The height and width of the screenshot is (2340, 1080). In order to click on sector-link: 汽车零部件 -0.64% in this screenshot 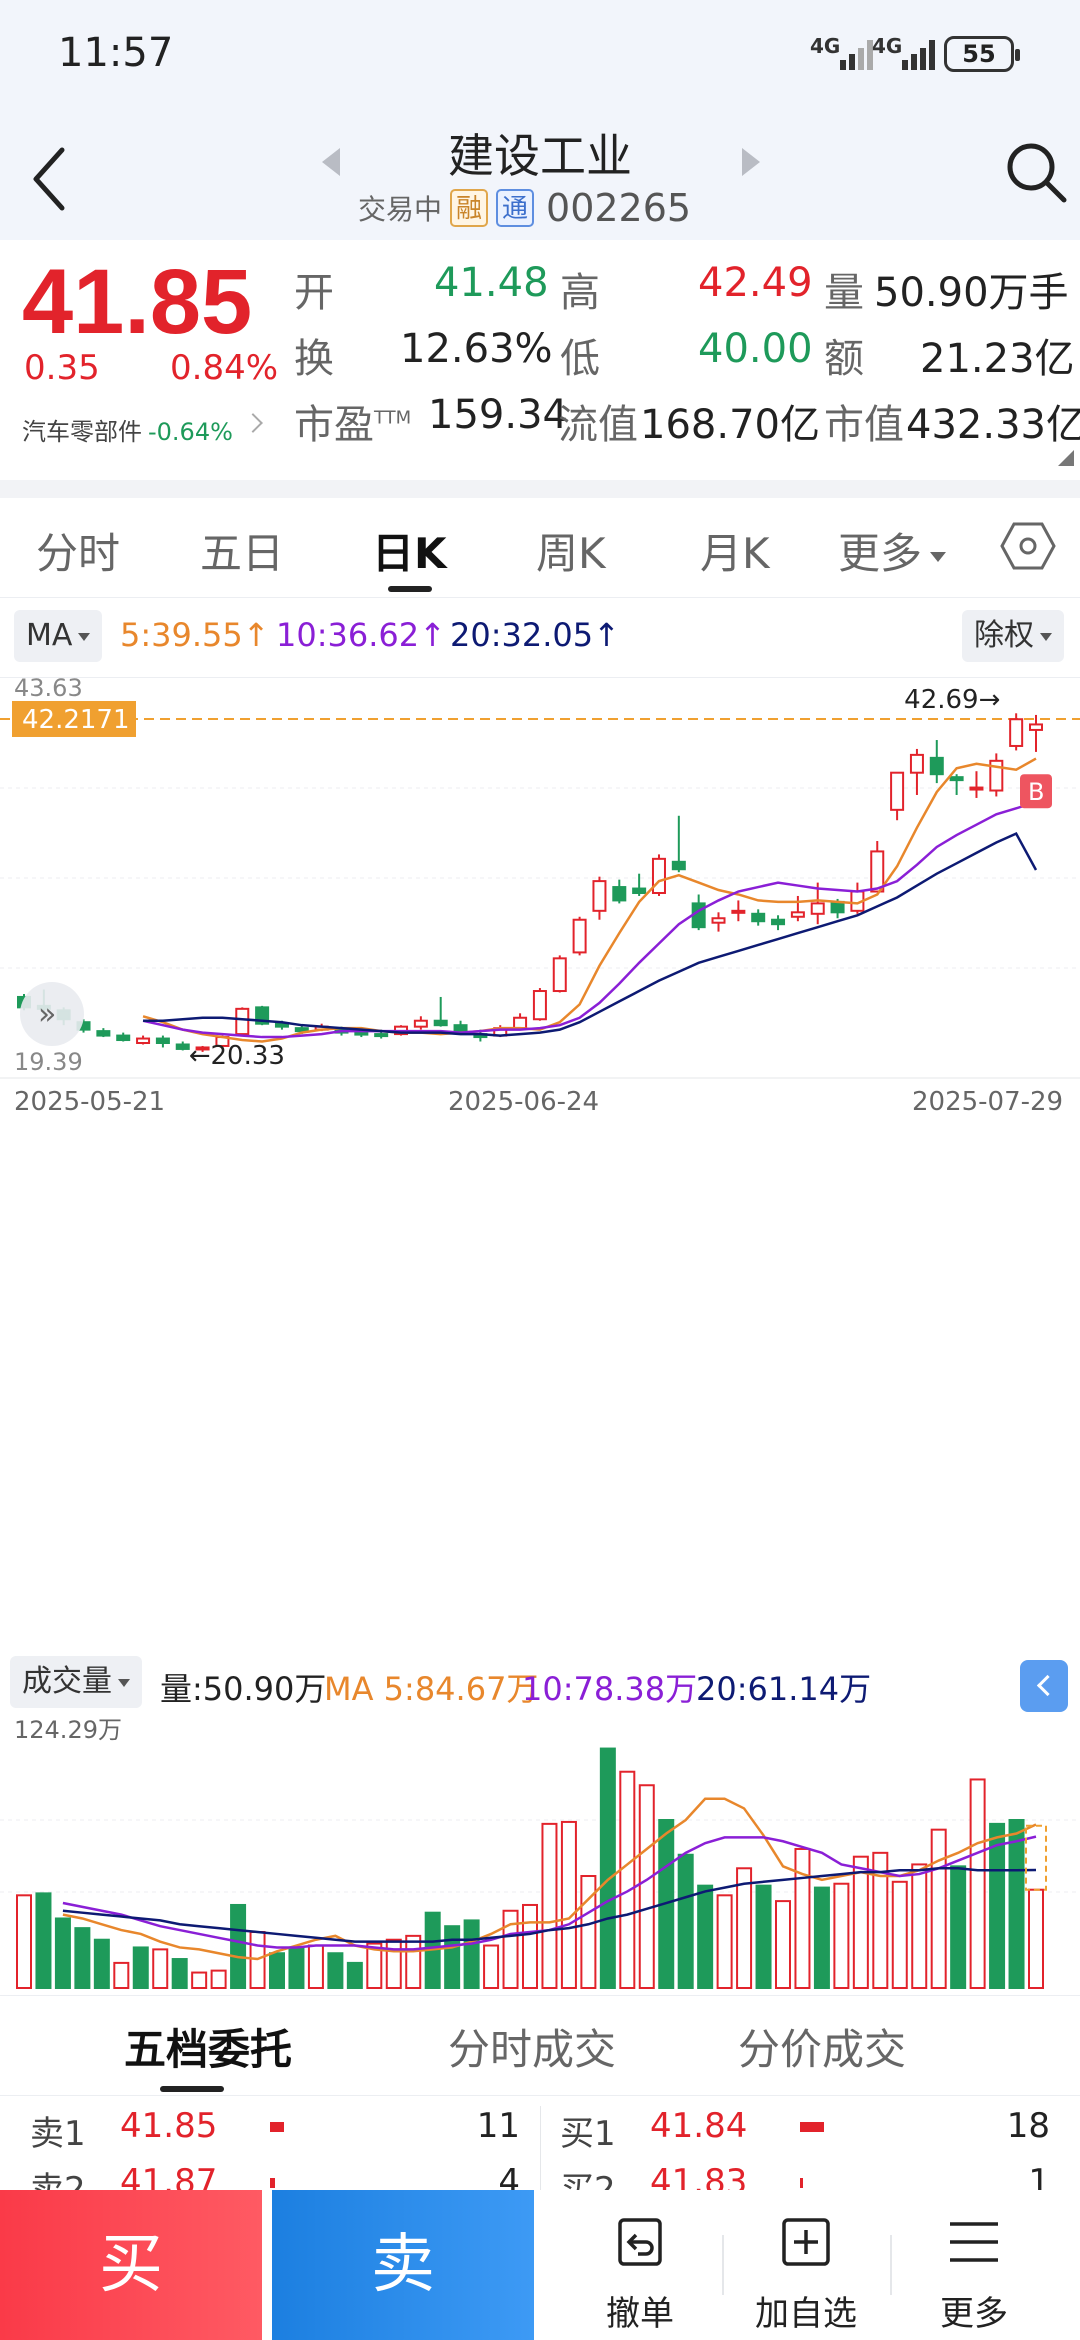, I will do `click(127, 429)`.